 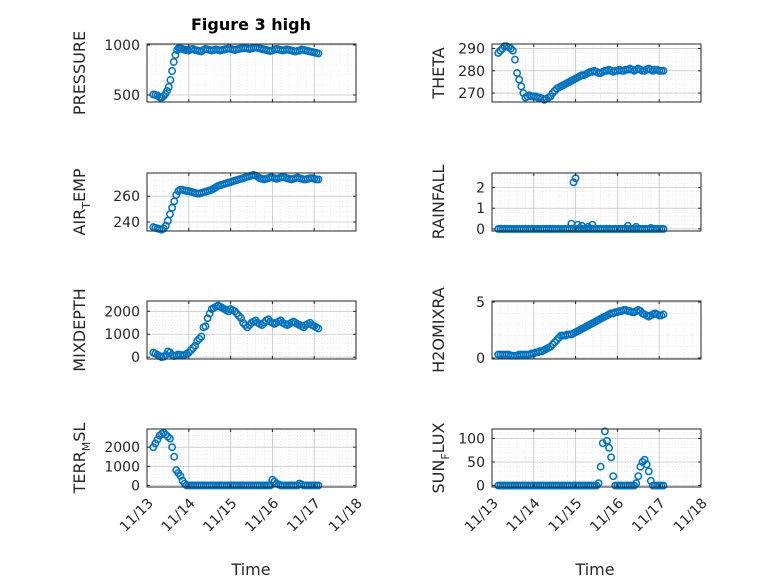 I want to click on y-axis-label-subscript: M, so click(x=86, y=447).